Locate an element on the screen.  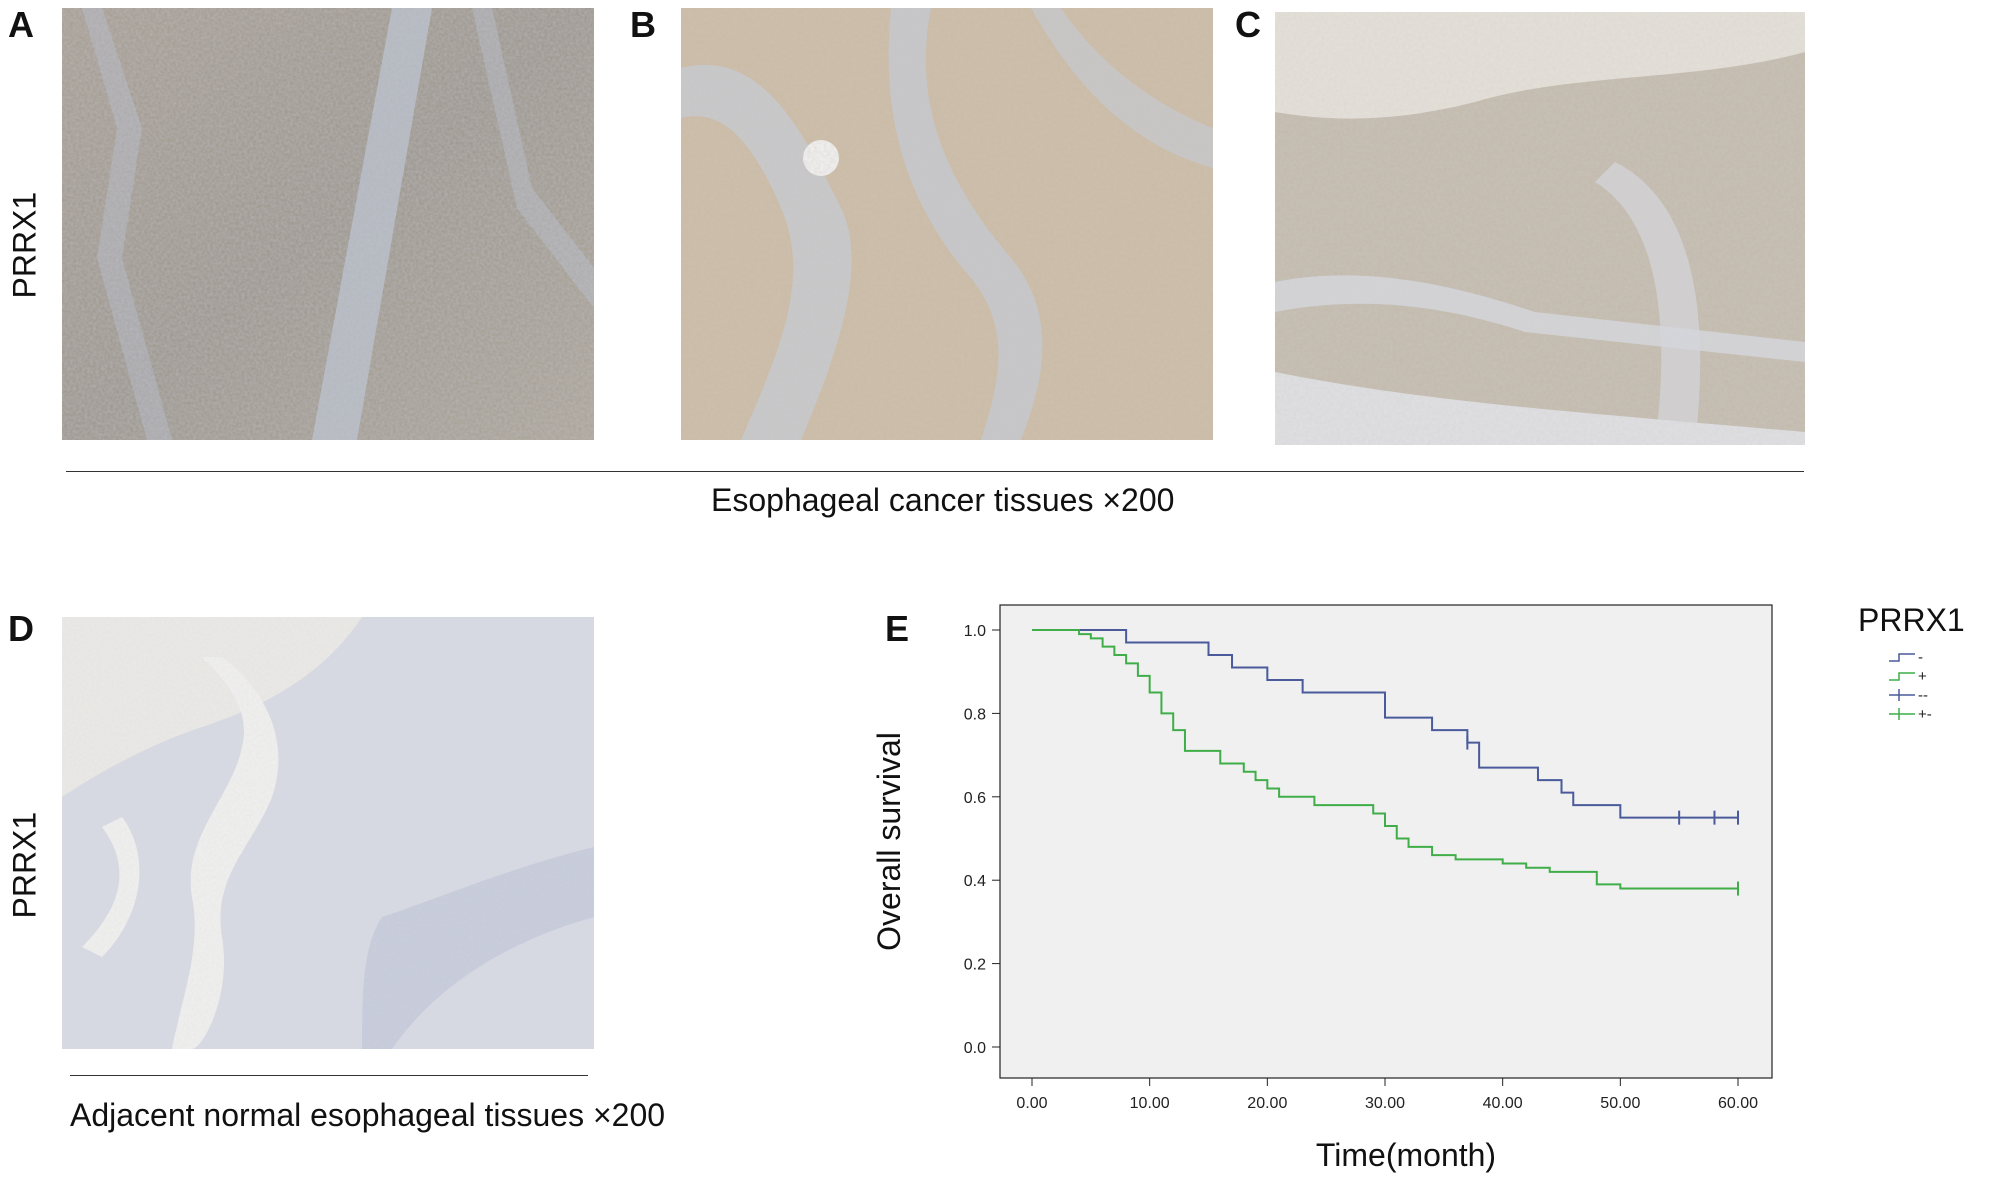
legend-label: -- is located at coordinates (1923, 695).